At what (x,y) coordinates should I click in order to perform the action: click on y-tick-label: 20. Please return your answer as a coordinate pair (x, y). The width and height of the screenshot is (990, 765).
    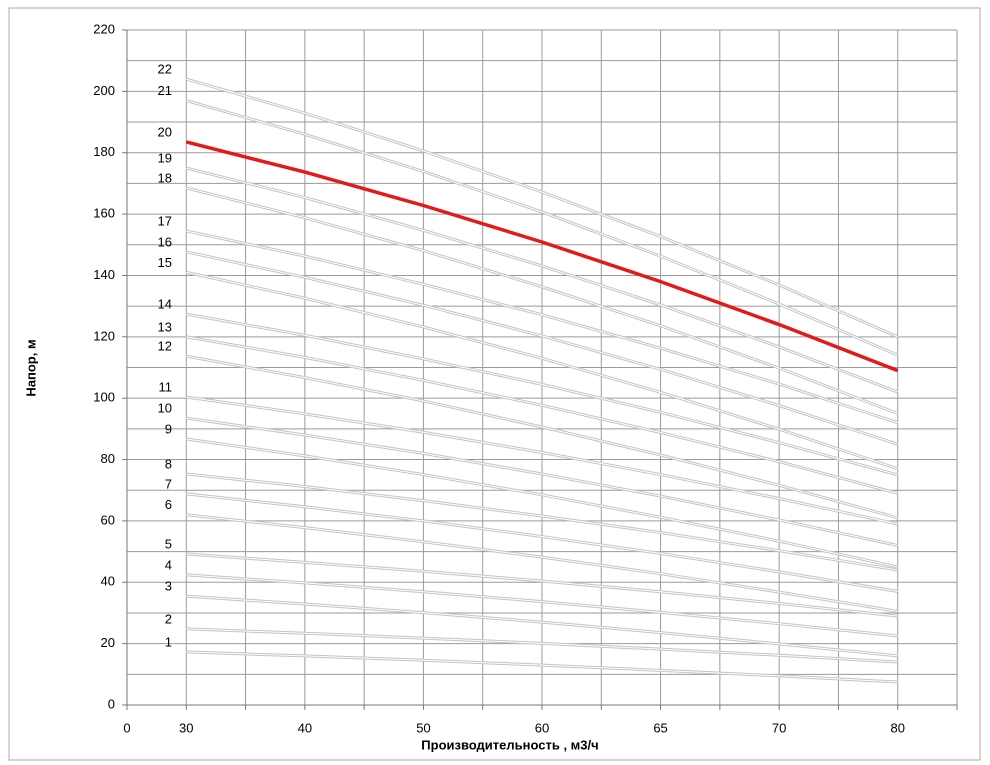
    Looking at the image, I should click on (108, 642).